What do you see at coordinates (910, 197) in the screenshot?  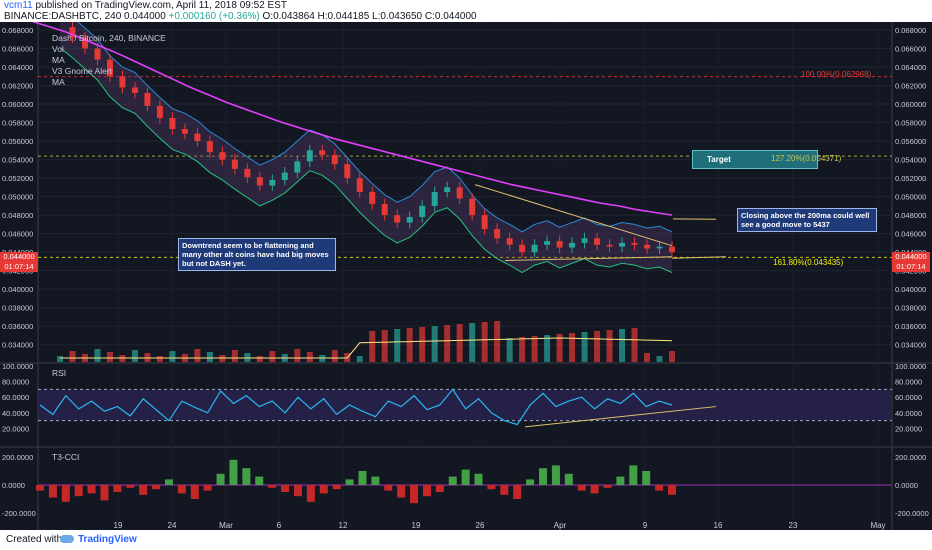 I see `y-tick-label-right: 0.050000` at bounding box center [910, 197].